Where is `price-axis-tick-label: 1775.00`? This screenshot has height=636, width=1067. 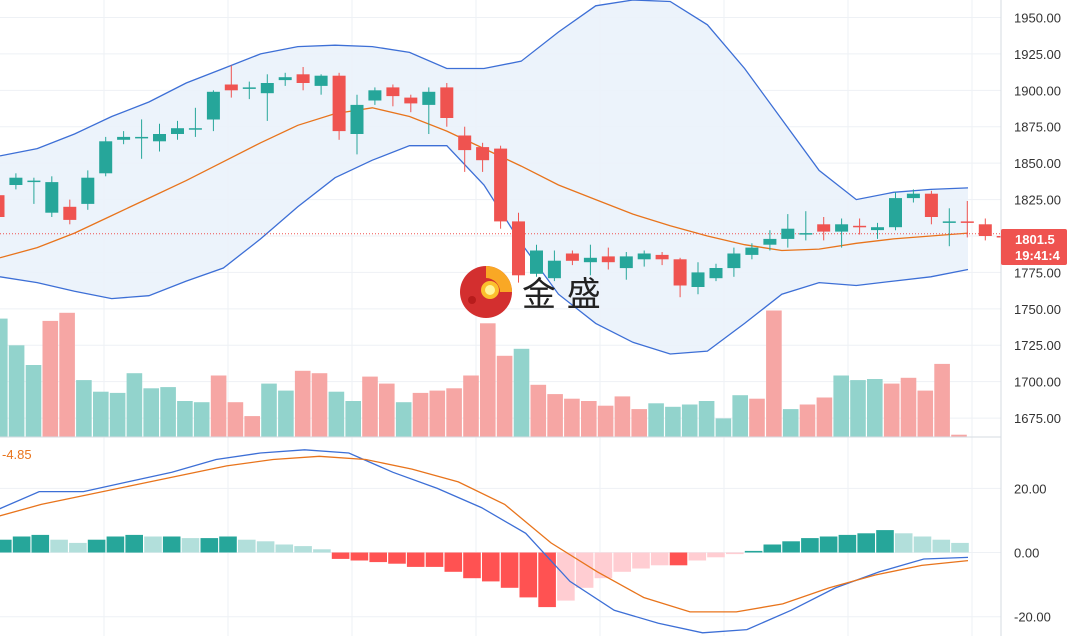
price-axis-tick-label: 1775.00 is located at coordinates (1037, 272).